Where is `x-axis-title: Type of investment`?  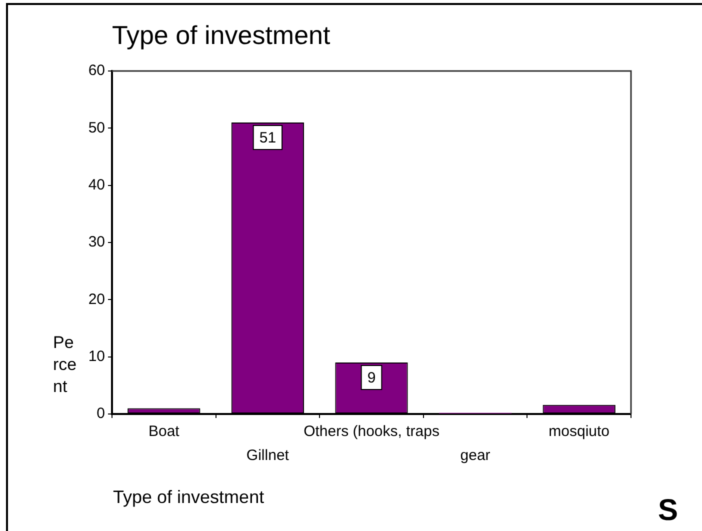
x-axis-title: Type of investment is located at coordinates (188, 497).